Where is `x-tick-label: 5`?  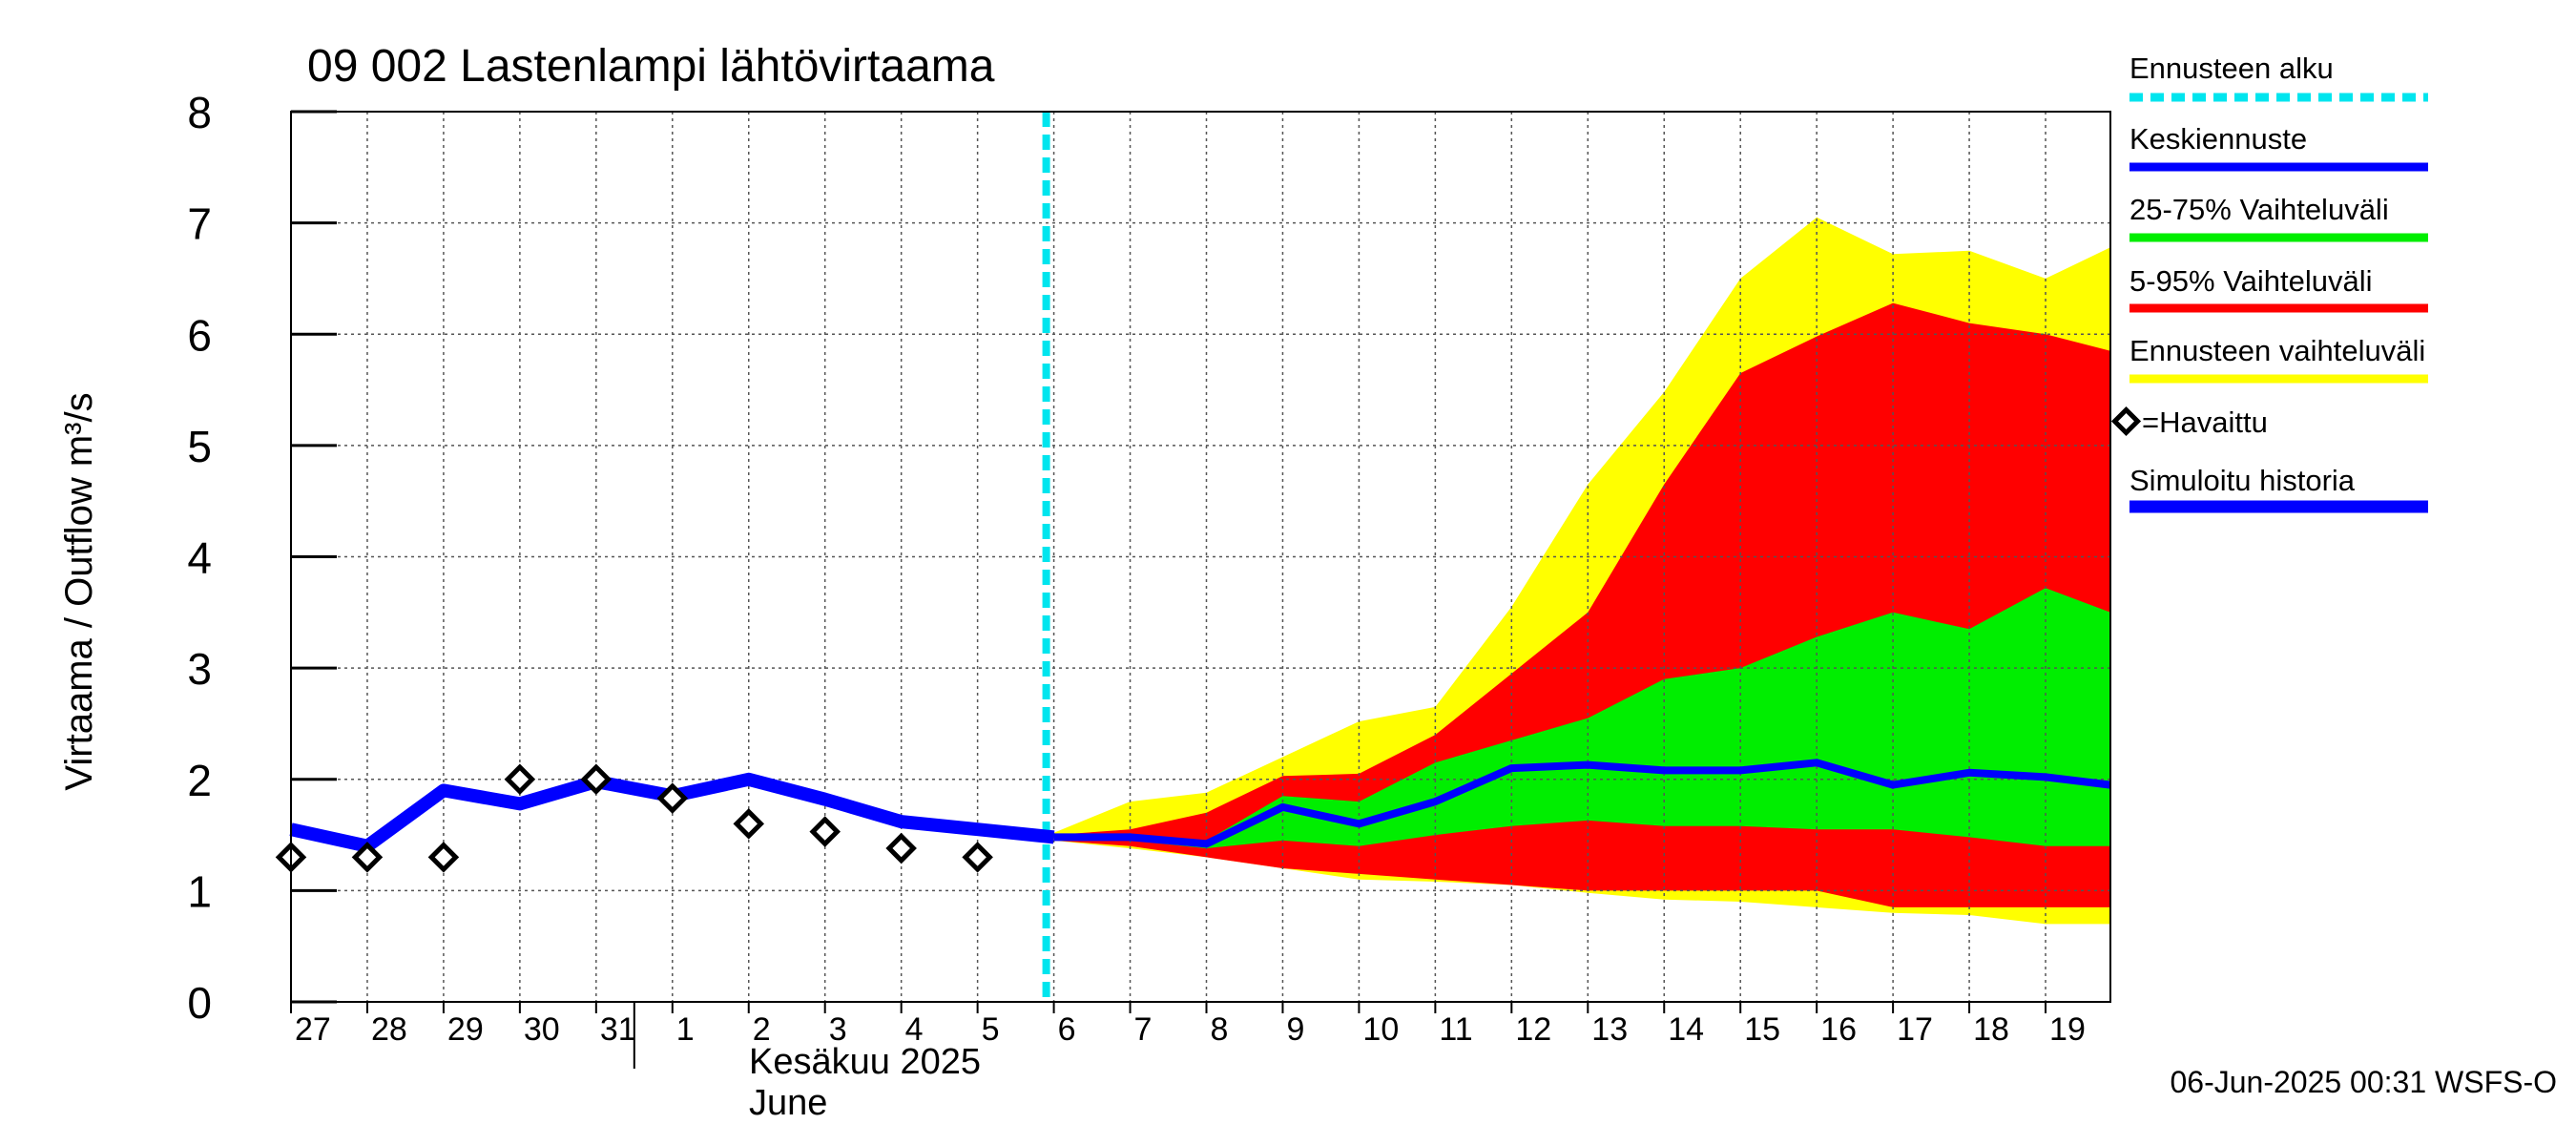
x-tick-label: 5 is located at coordinates (991, 1029).